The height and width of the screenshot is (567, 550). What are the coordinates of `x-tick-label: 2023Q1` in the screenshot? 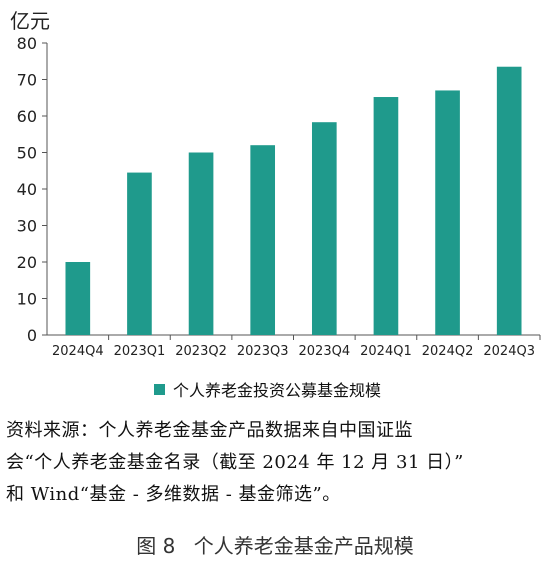 It's located at (140, 351).